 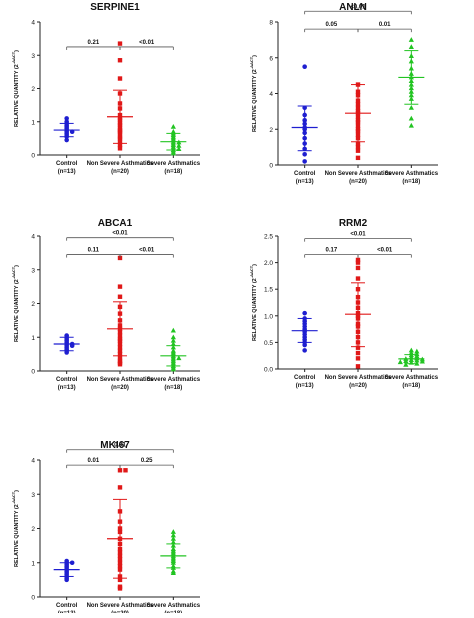 What do you see at coordinates (67, 388) in the screenshot?
I see `x-tick-label-count: (n=13)` at bounding box center [67, 388].